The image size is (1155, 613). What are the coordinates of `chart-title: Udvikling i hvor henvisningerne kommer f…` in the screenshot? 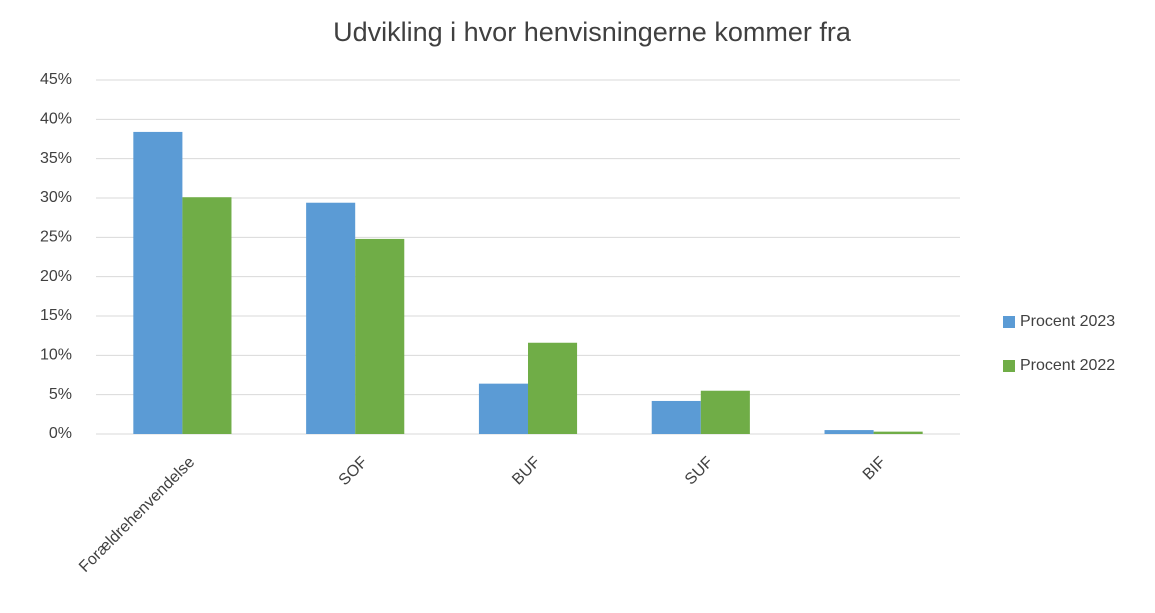 It's located at (592, 32).